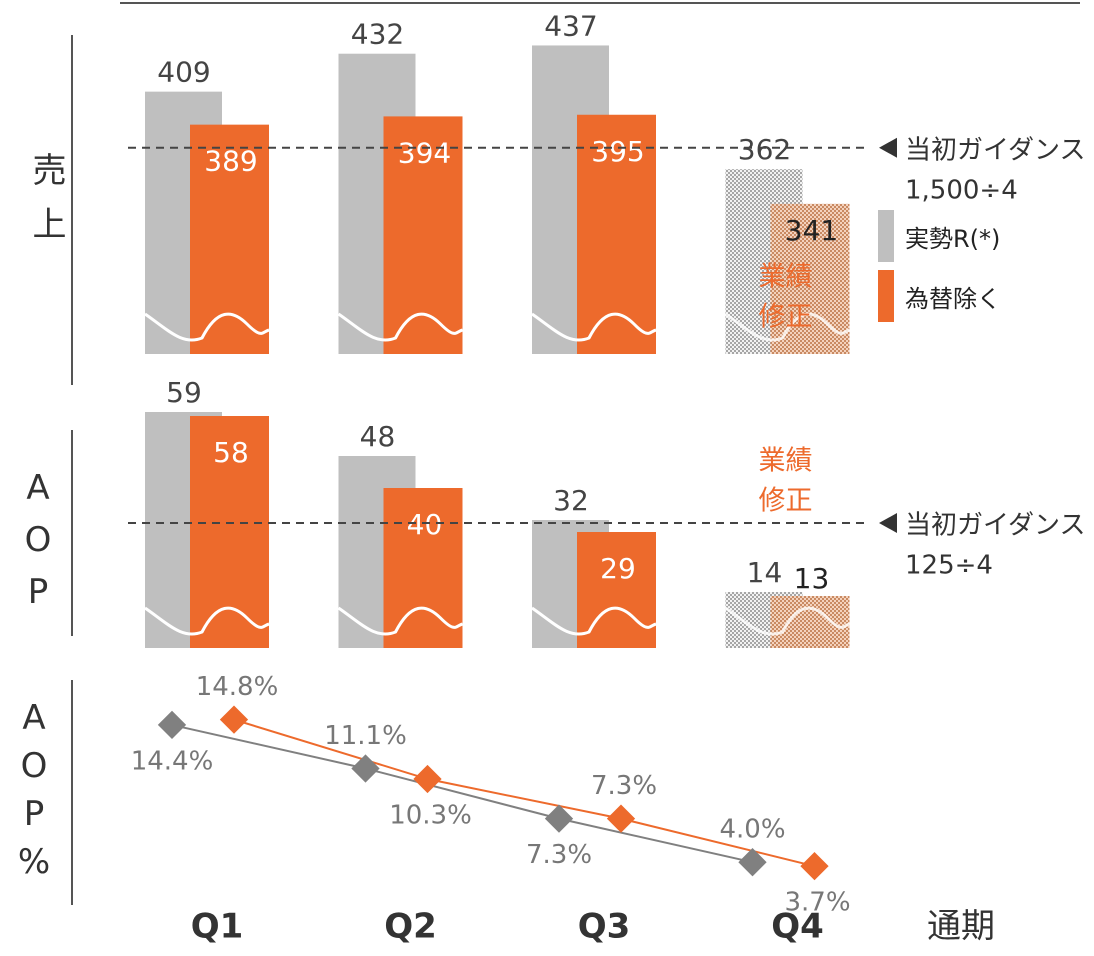 The image size is (1094, 956). Describe the element at coordinates (961, 927) in the screenshot. I see `x-tick-label: 通期` at that location.